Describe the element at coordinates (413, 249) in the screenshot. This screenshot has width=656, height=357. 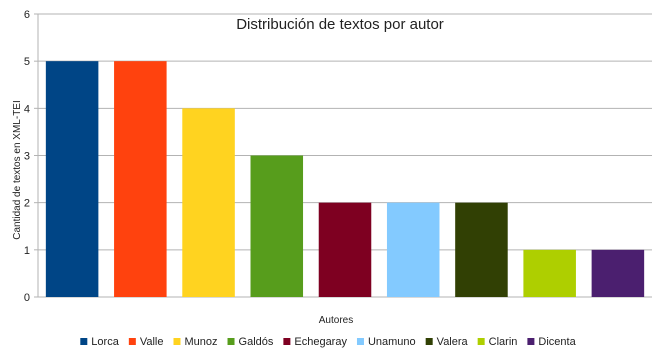
I see `bar-unamuno` at that location.